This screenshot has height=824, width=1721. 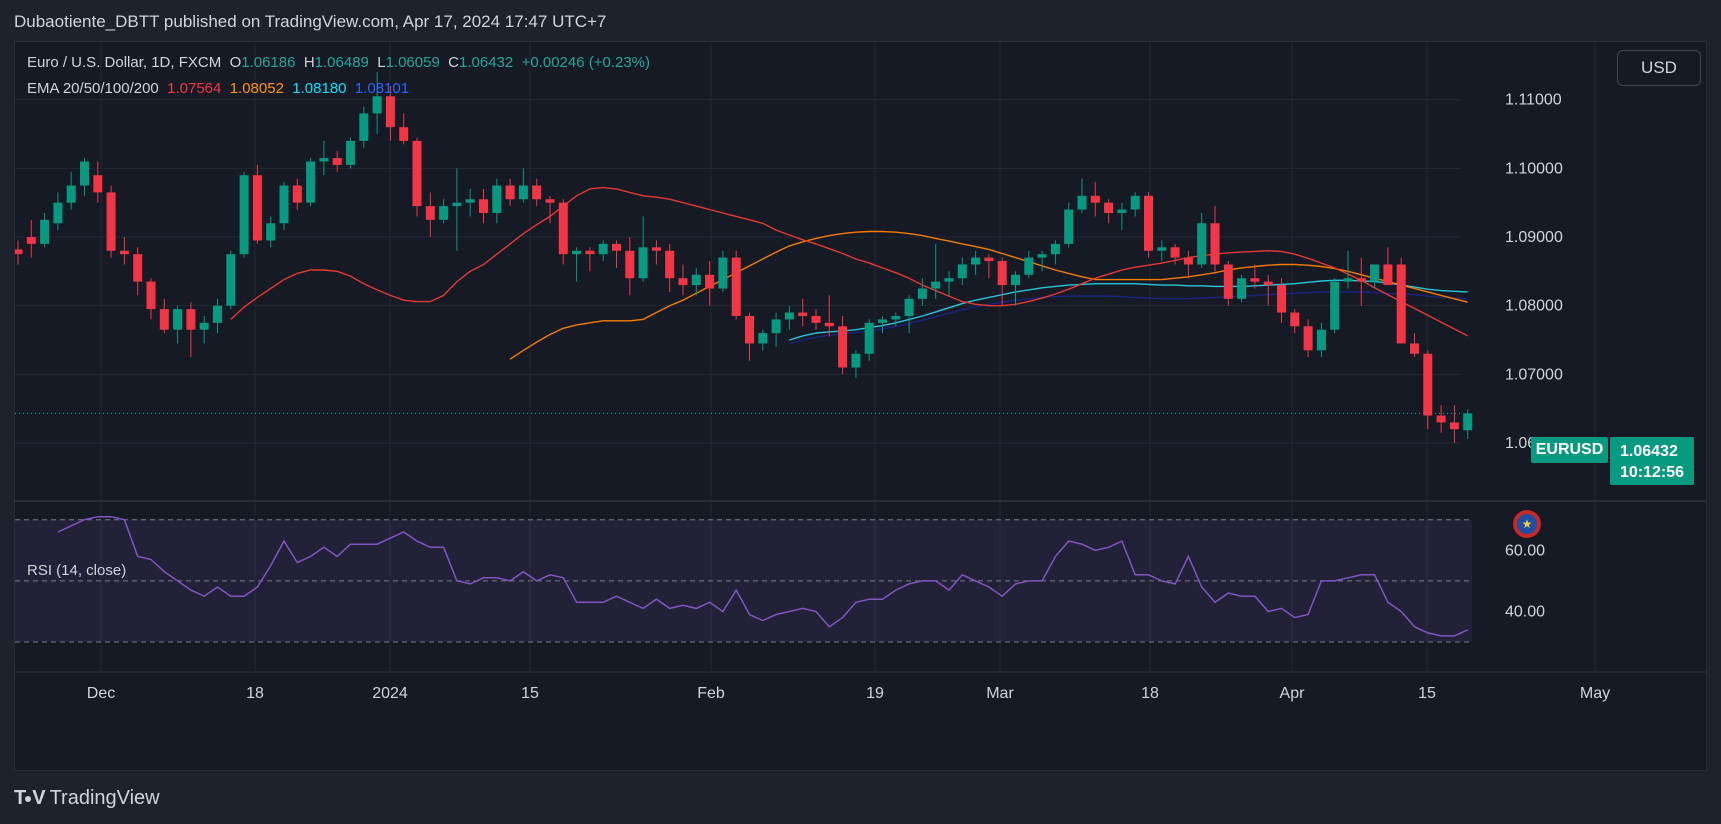 I want to click on open-label: O, so click(x=235, y=62).